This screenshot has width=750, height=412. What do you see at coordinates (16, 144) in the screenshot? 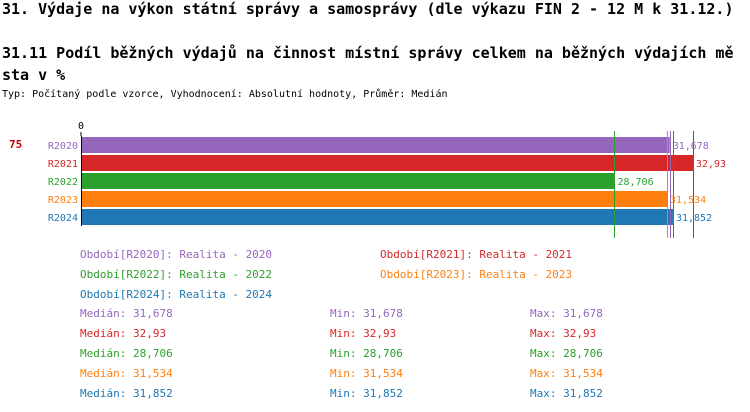
I see `side-label: 75` at bounding box center [16, 144].